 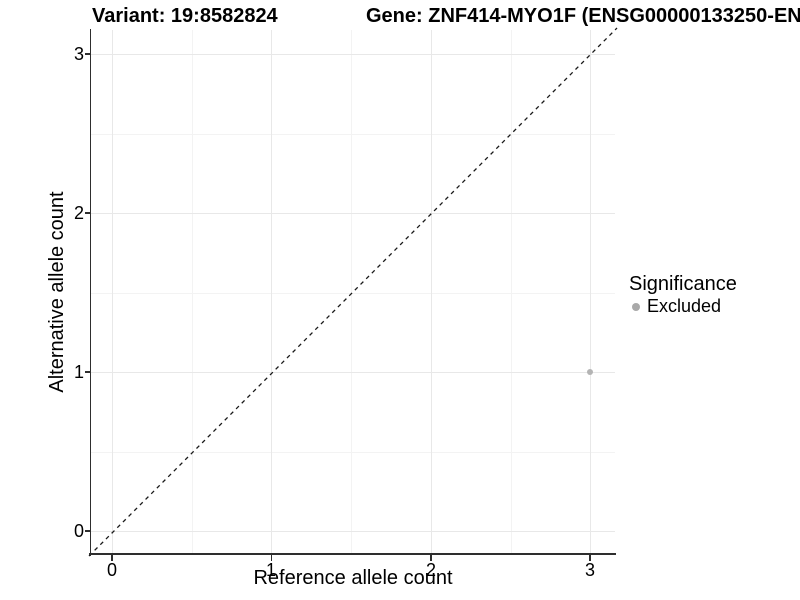 I want to click on legend: Significance Excluded, so click(x=683, y=294).